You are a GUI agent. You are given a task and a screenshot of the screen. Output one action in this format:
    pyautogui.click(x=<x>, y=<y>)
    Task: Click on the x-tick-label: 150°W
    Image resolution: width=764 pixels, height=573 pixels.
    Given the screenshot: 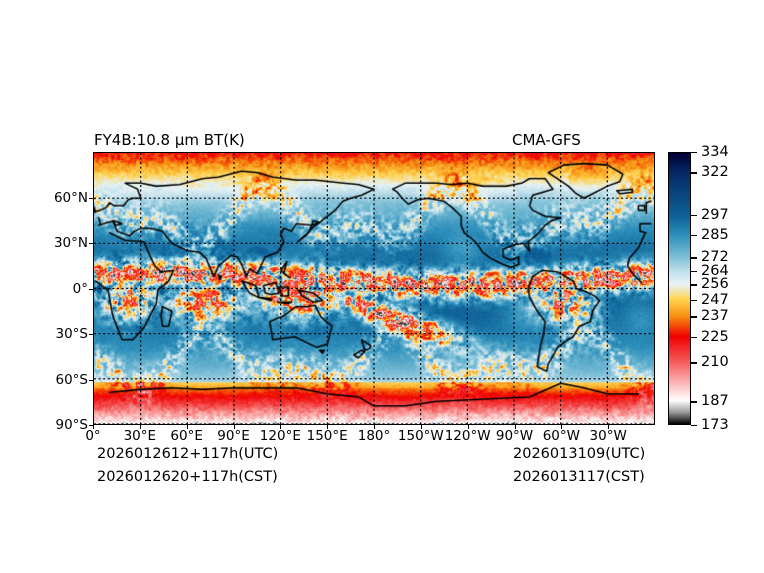 What is the action you would take?
    pyautogui.click(x=420, y=436)
    